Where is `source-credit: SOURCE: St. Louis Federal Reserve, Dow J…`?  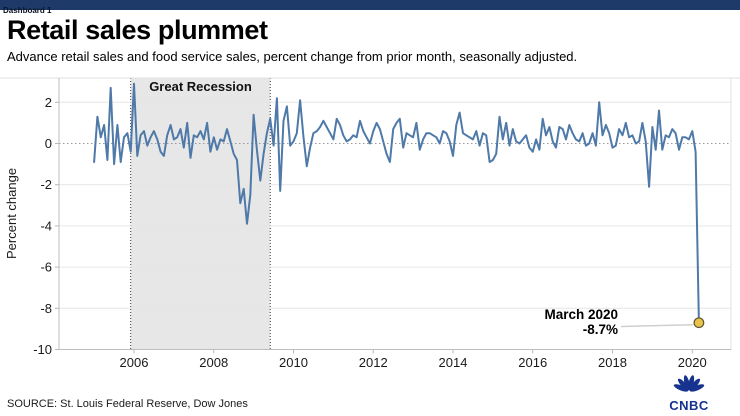
source-credit: SOURCE: St. Louis Federal Reserve, Dow J… is located at coordinates (127, 404).